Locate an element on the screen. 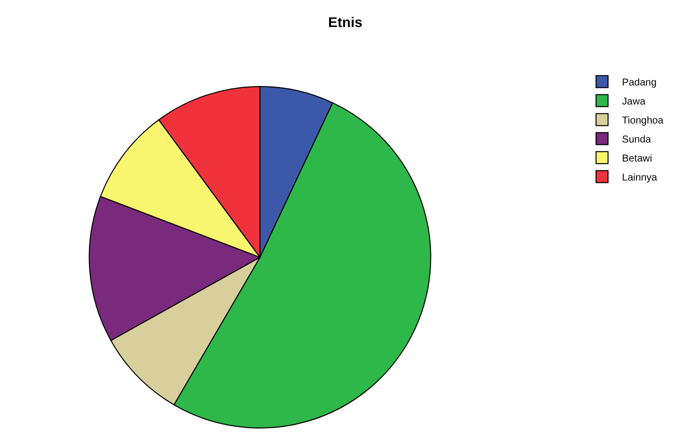 The image size is (681, 433). legend-label: Tionghoa is located at coordinates (643, 121).